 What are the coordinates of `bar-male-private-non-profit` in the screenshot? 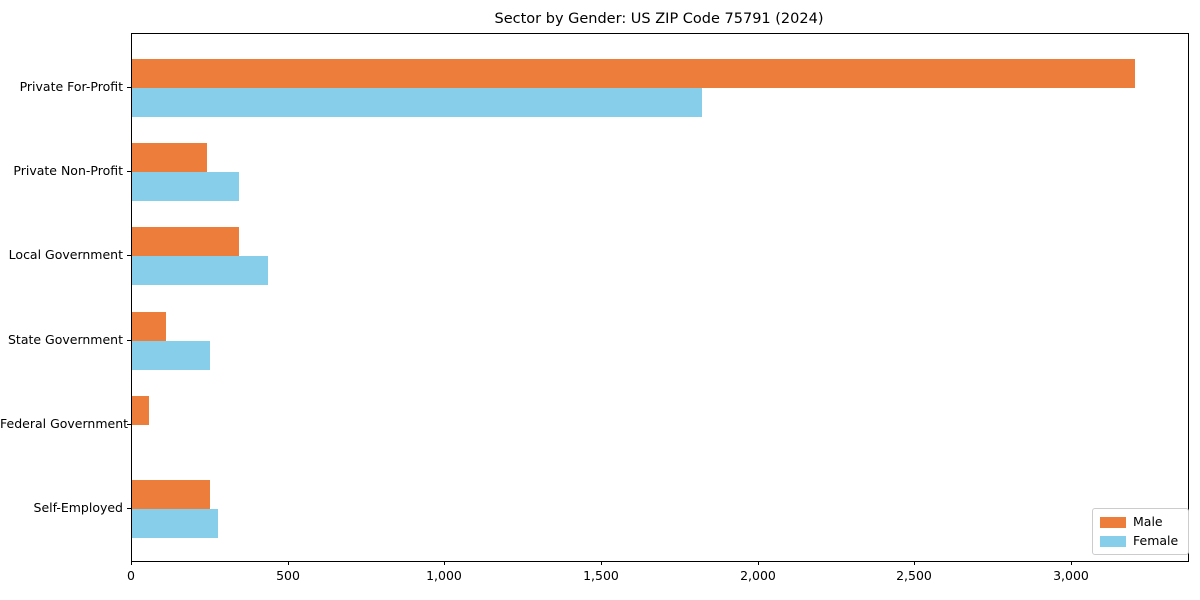 It's located at (169, 158).